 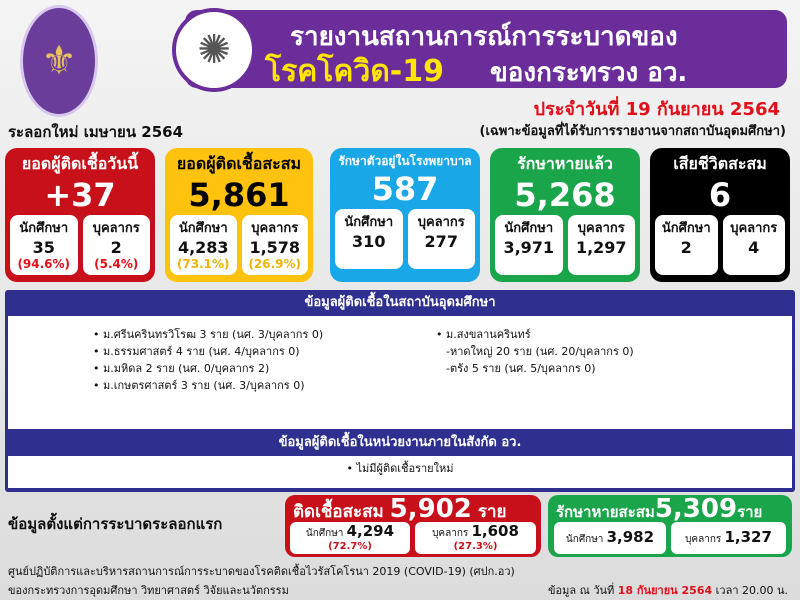 What do you see at coordinates (686, 247) in the screenshot?
I see `student-value: 2` at bounding box center [686, 247].